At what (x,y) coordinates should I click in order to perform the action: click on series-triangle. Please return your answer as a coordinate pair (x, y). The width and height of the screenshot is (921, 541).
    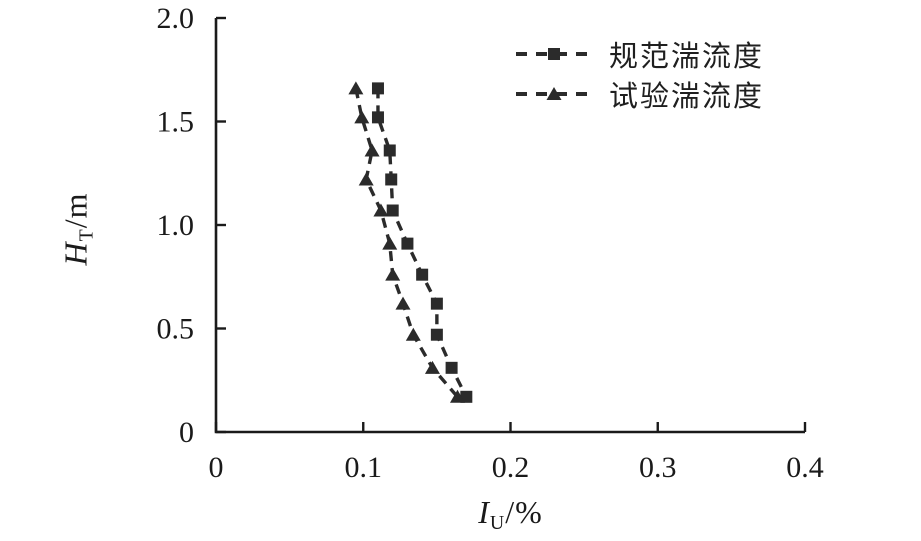
    Looking at the image, I should click on (406, 242).